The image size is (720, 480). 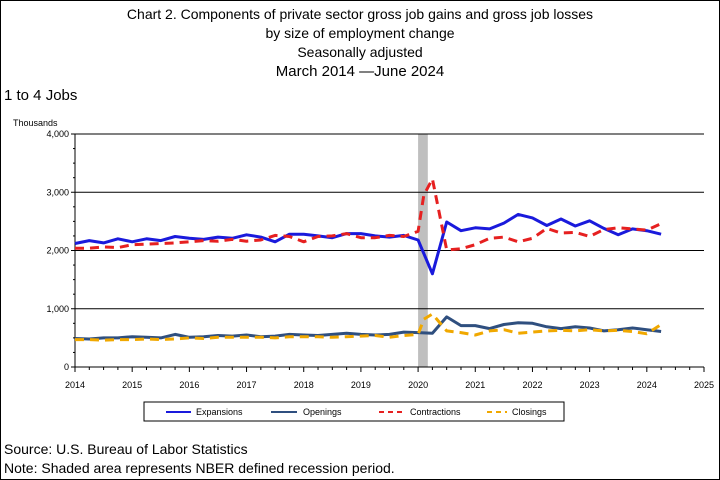 What do you see at coordinates (57, 251) in the screenshot?
I see `y-tick-label: 2,000` at bounding box center [57, 251].